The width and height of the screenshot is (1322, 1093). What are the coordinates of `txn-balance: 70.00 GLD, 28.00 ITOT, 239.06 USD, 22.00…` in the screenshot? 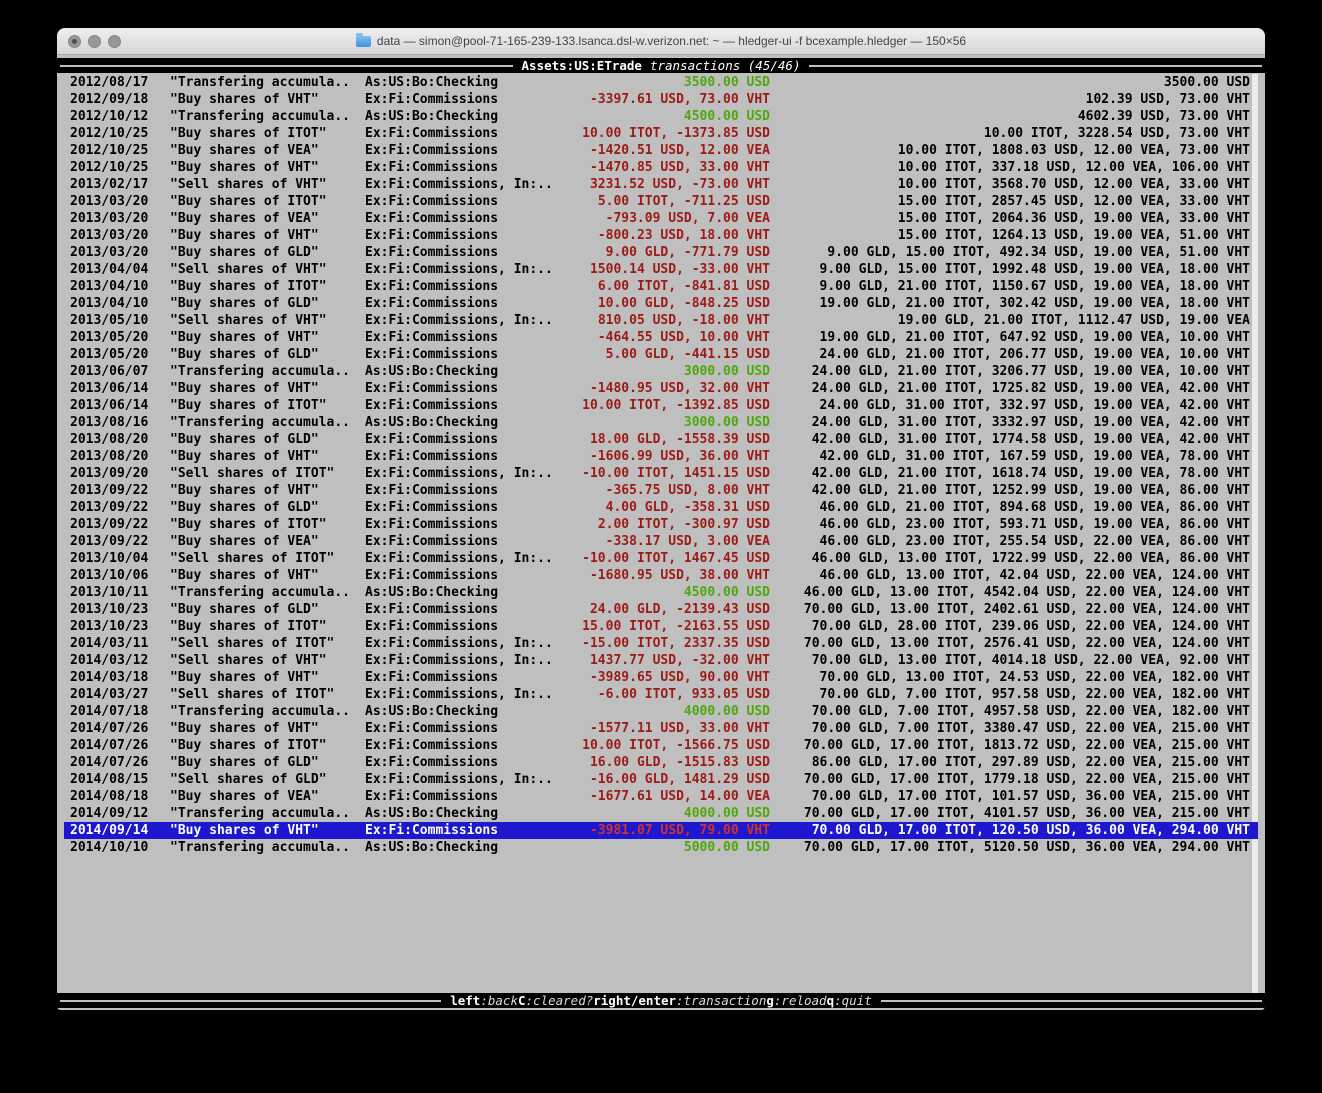 It's located at (1030, 626).